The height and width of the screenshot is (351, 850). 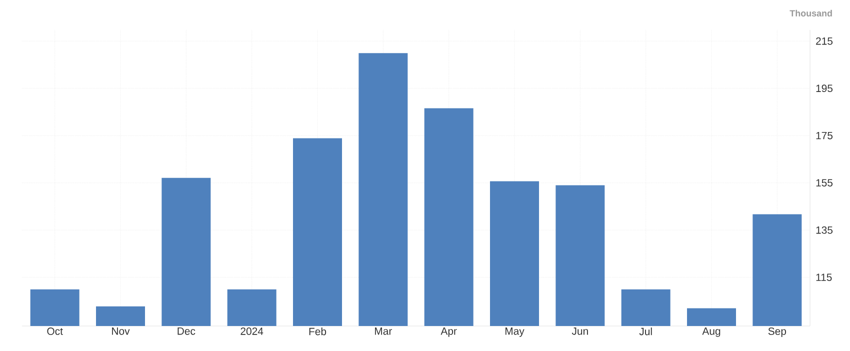 What do you see at coordinates (448, 332) in the screenshot?
I see `x-tick-label: Apr` at bounding box center [448, 332].